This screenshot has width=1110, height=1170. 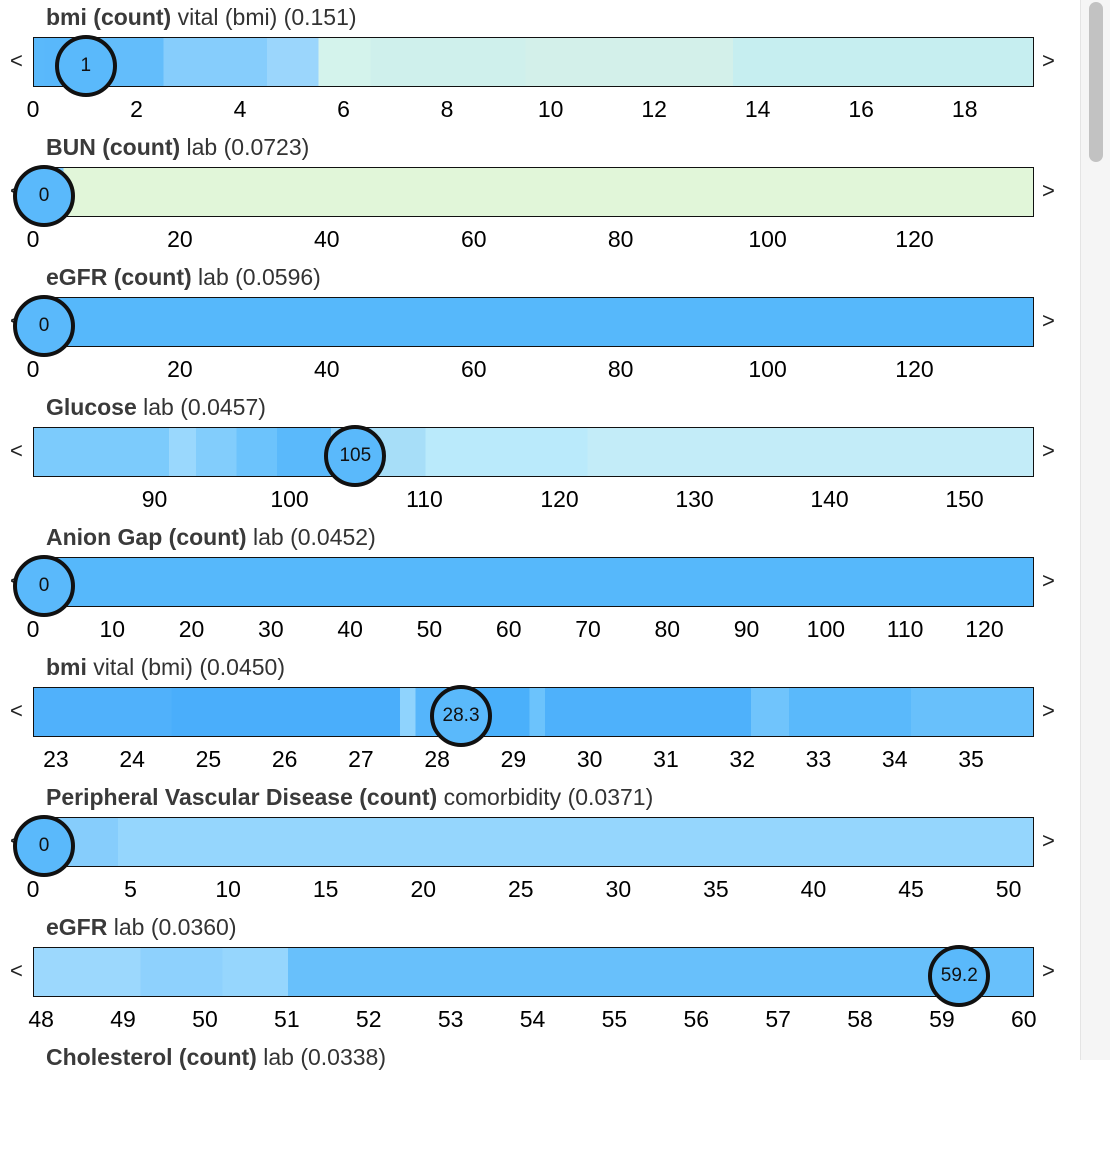 I want to click on axis-tick-label: 54, so click(x=532, y=1019).